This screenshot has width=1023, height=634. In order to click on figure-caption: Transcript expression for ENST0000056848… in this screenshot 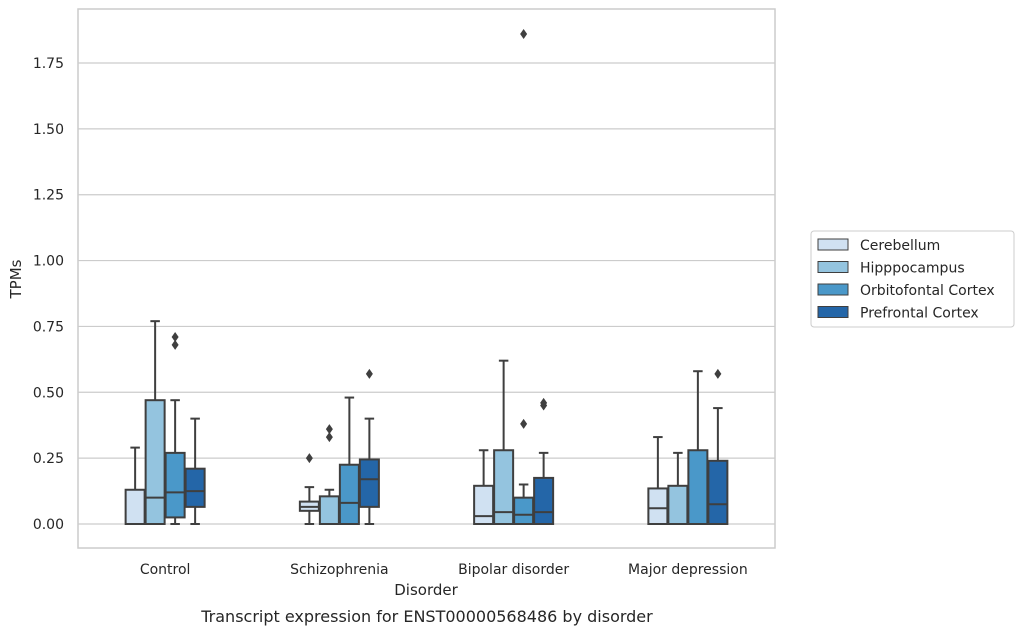, I will do `click(426, 616)`.